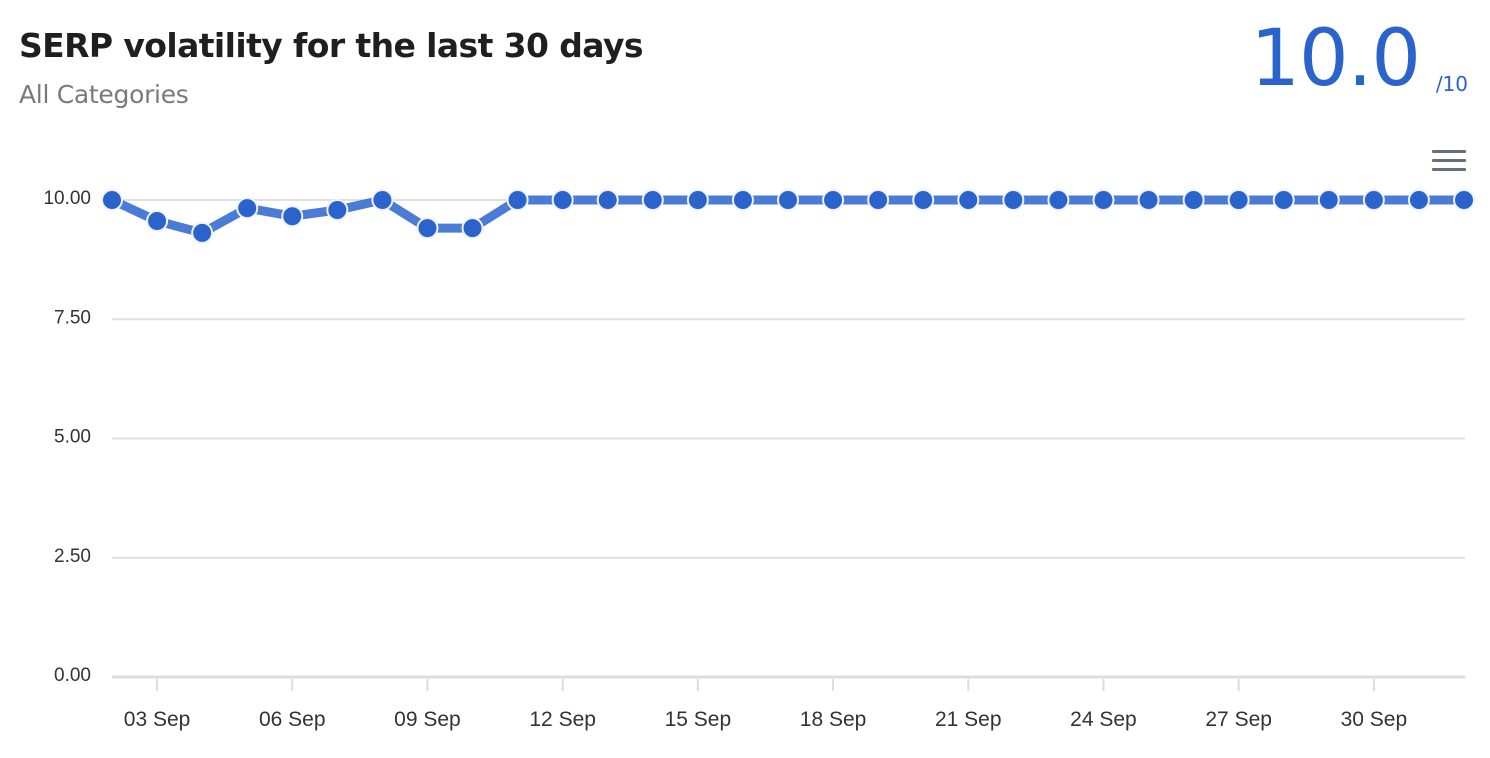 This screenshot has height=758, width=1490. What do you see at coordinates (157, 719) in the screenshot?
I see `x-tick-label: 03 Sep` at bounding box center [157, 719].